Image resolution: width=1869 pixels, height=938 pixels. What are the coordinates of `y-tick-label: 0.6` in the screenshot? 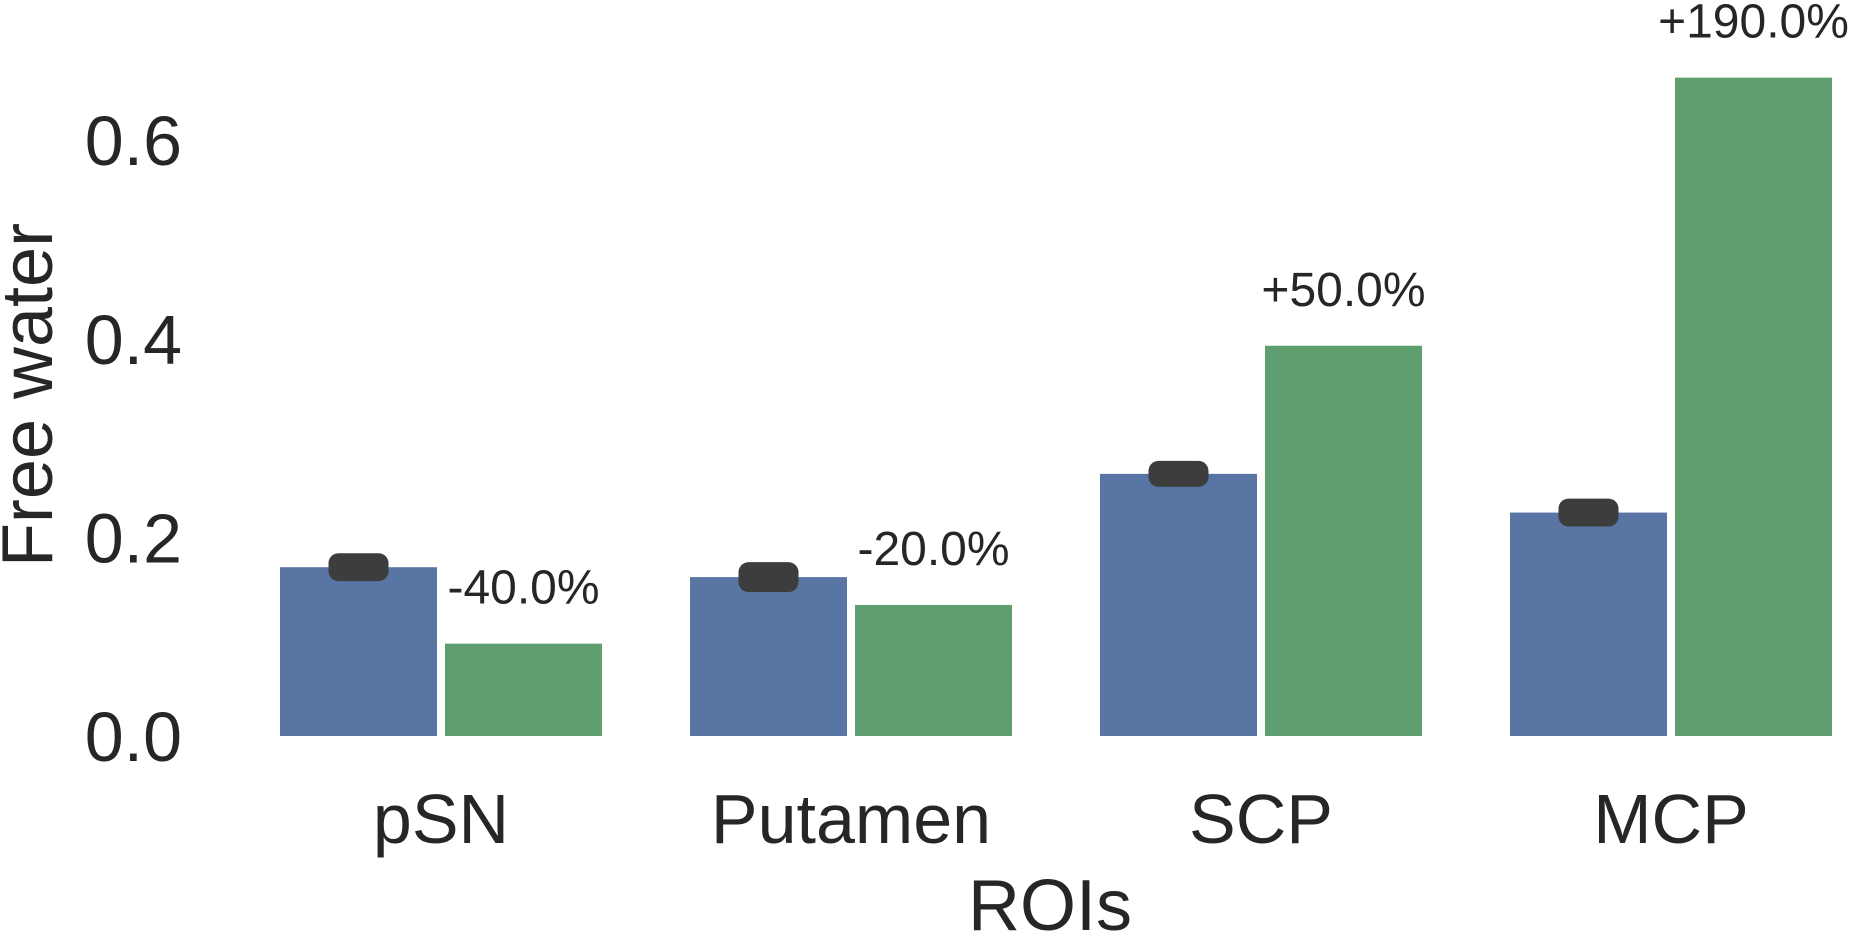 It's located at (133, 141).